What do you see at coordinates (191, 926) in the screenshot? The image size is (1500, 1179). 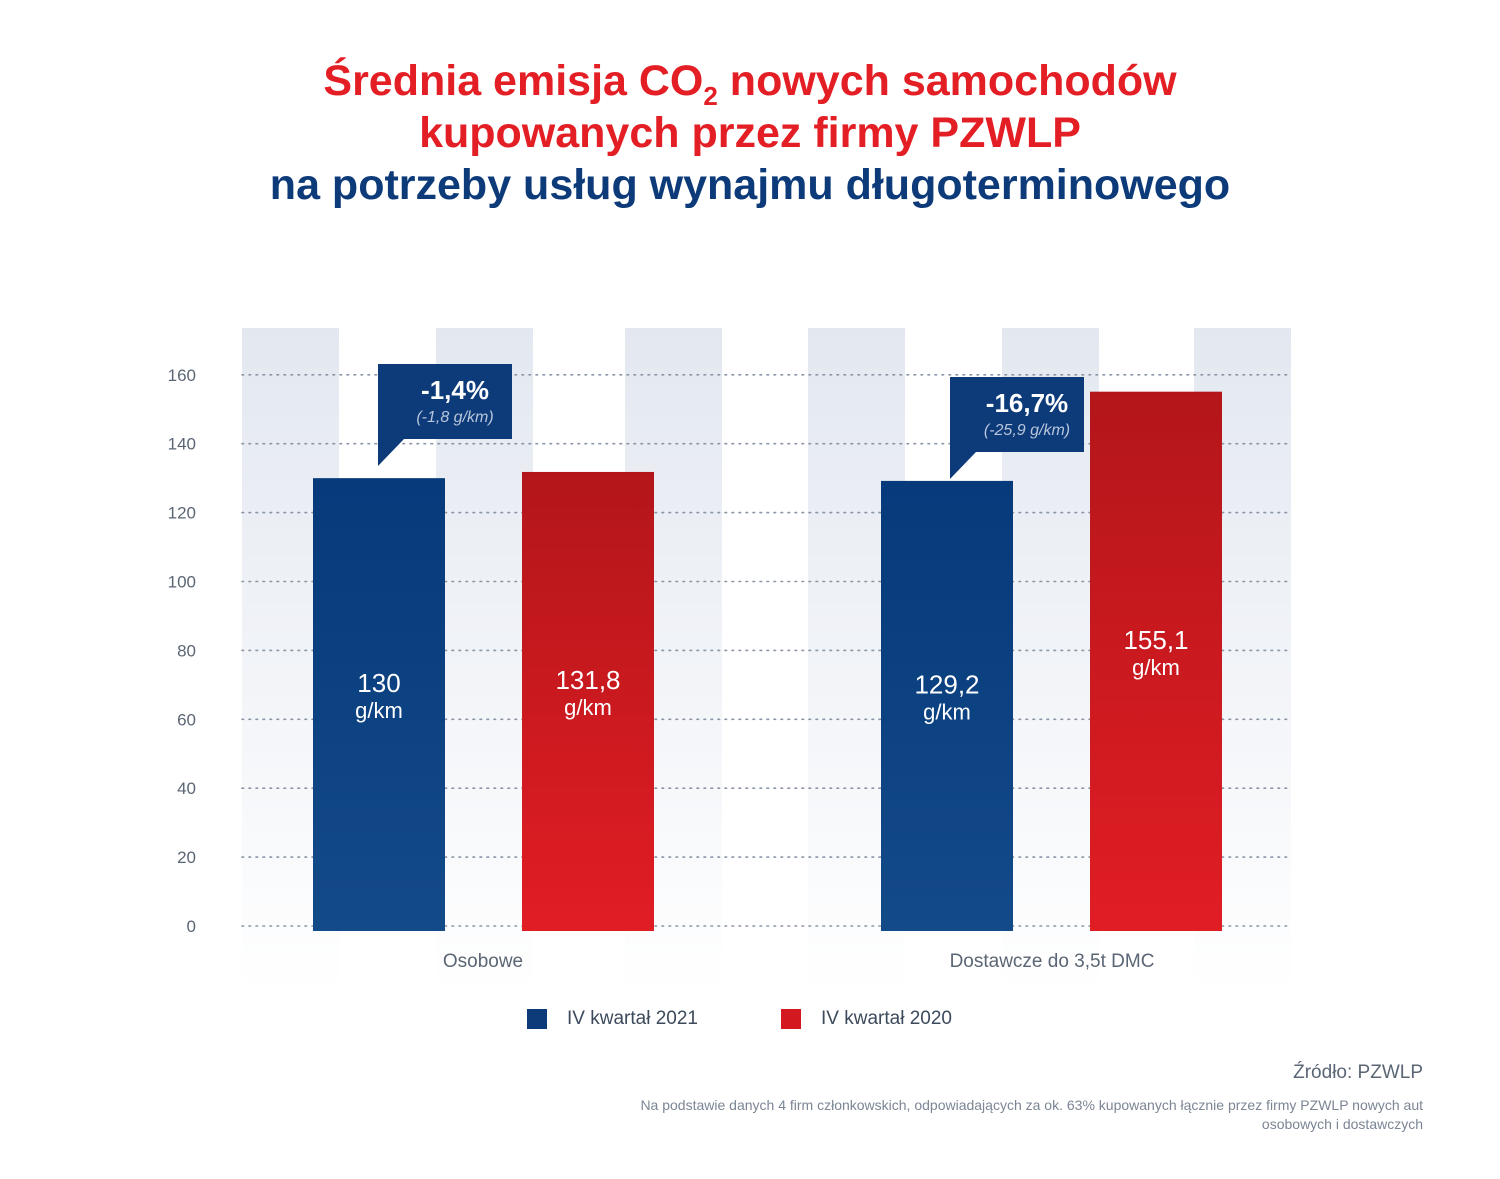 I see `y-tick-label: 0` at bounding box center [191, 926].